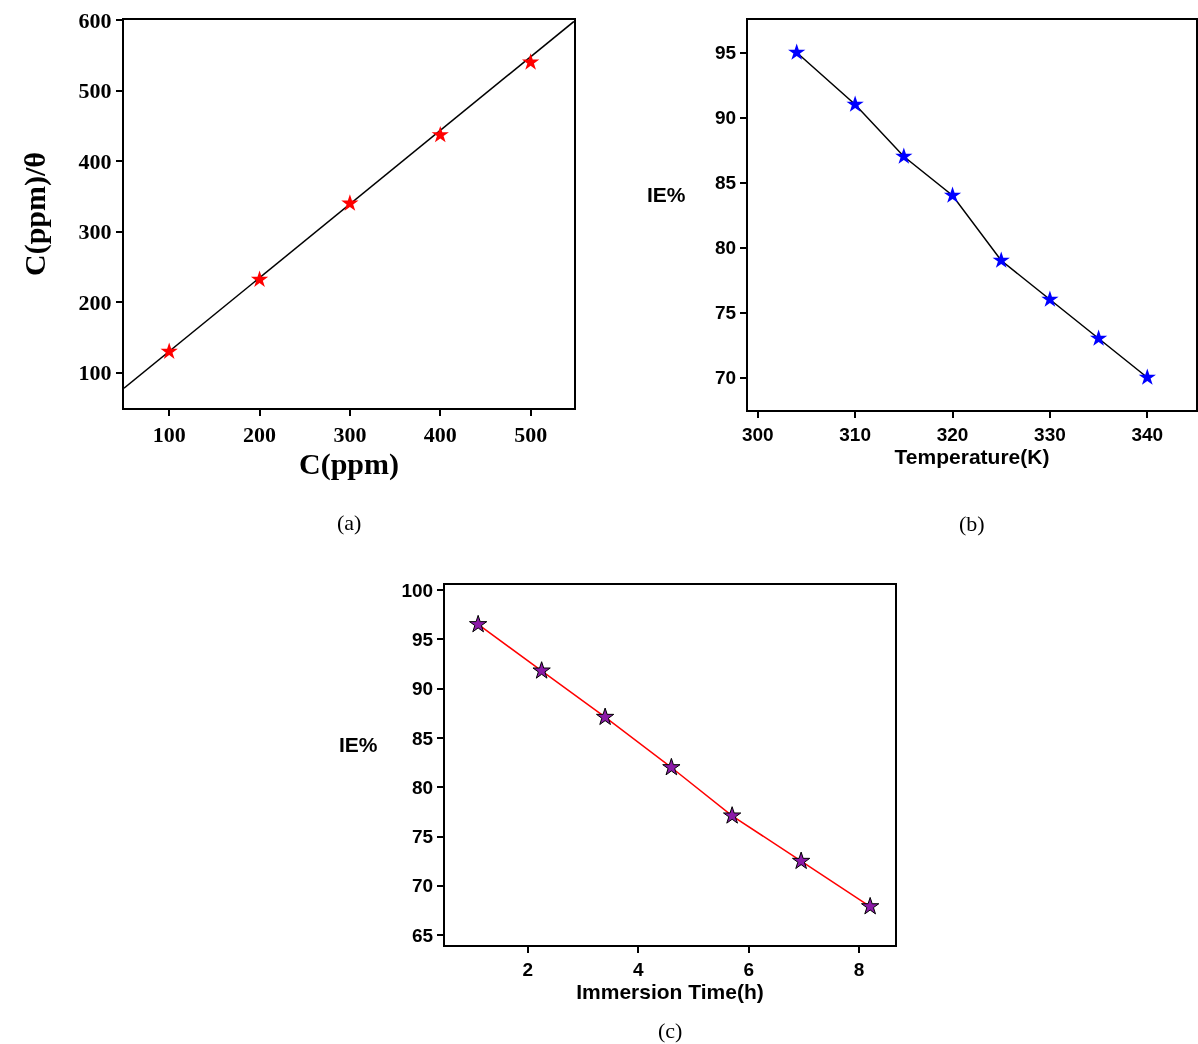 The height and width of the screenshot is (1044, 1198). What do you see at coordinates (95, 20) in the screenshot?
I see `y-tick-label: 600` at bounding box center [95, 20].